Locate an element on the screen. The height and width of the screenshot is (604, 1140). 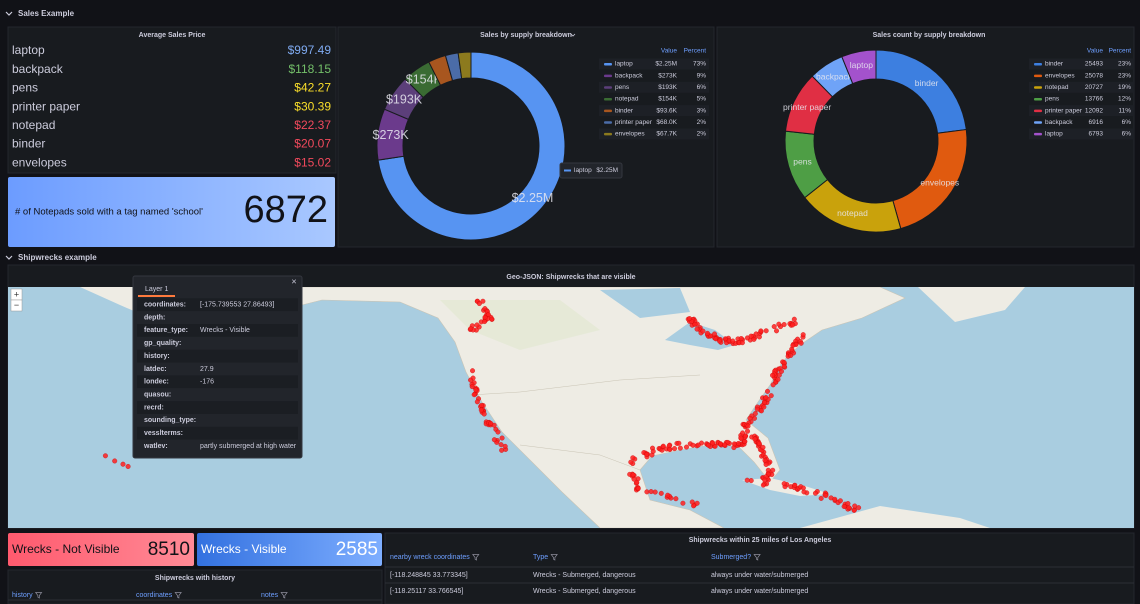
zoom-in: + is located at coordinates (16, 294).